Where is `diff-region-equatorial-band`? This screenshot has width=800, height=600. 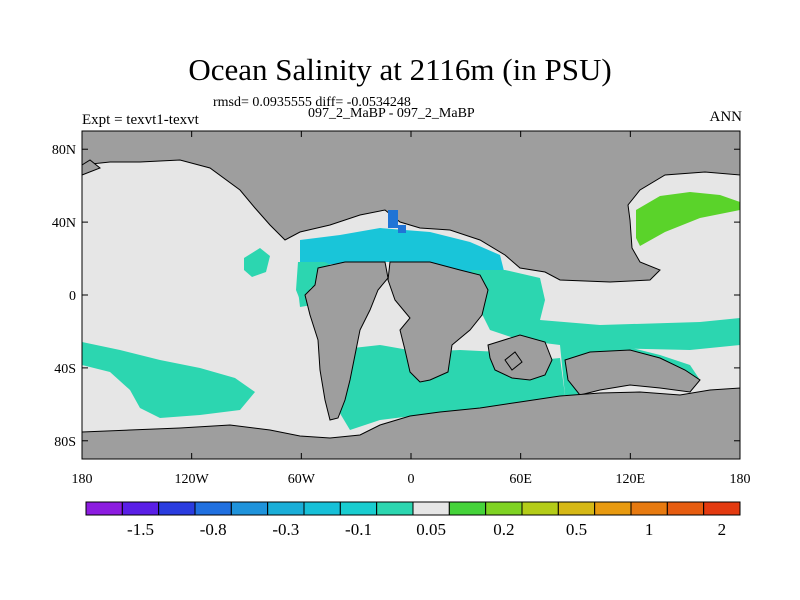 diff-region-equatorial-band is located at coordinates (605, 310).